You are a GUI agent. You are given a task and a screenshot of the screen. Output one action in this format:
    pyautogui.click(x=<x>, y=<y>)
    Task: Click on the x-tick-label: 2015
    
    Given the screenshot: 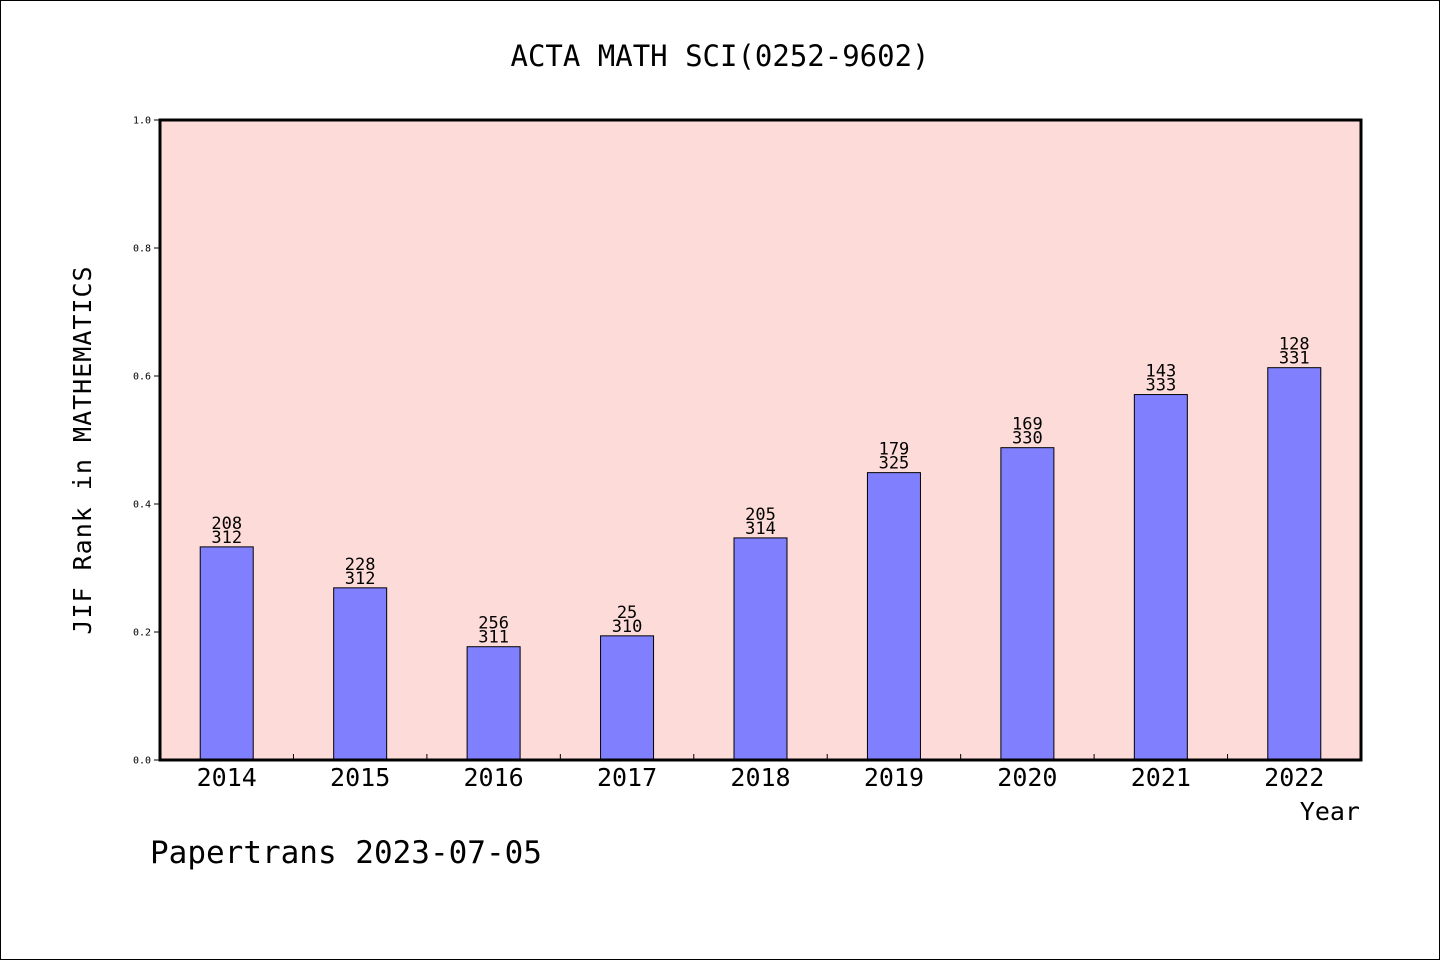 What is the action you would take?
    pyautogui.click(x=360, y=777)
    